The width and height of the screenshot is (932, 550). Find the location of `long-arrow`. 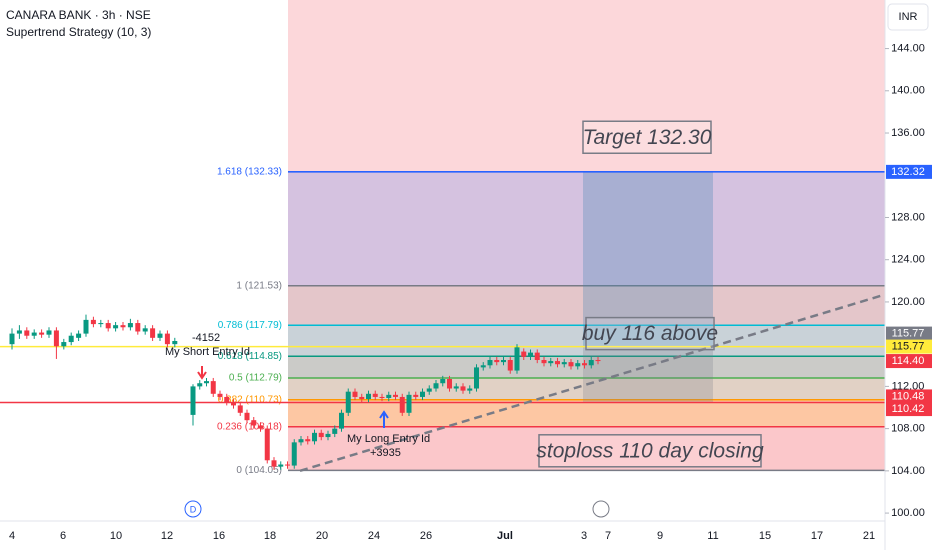

long-arrow is located at coordinates (384, 419).